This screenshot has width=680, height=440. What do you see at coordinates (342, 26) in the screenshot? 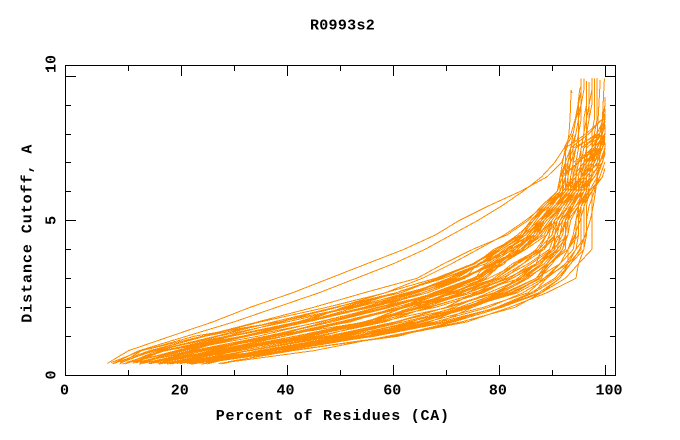
I see `svg-text: R0993s2` at bounding box center [342, 26].